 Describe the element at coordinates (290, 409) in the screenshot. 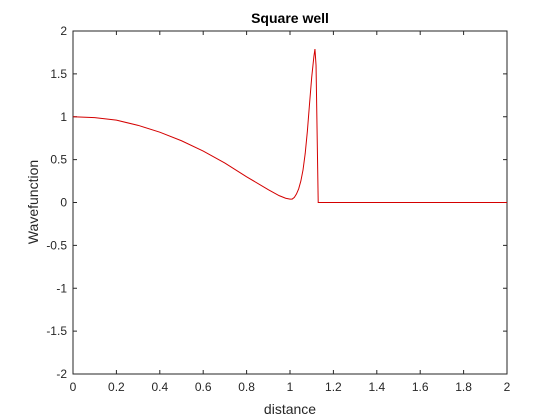

I see `x-axis-label: distance` at that location.